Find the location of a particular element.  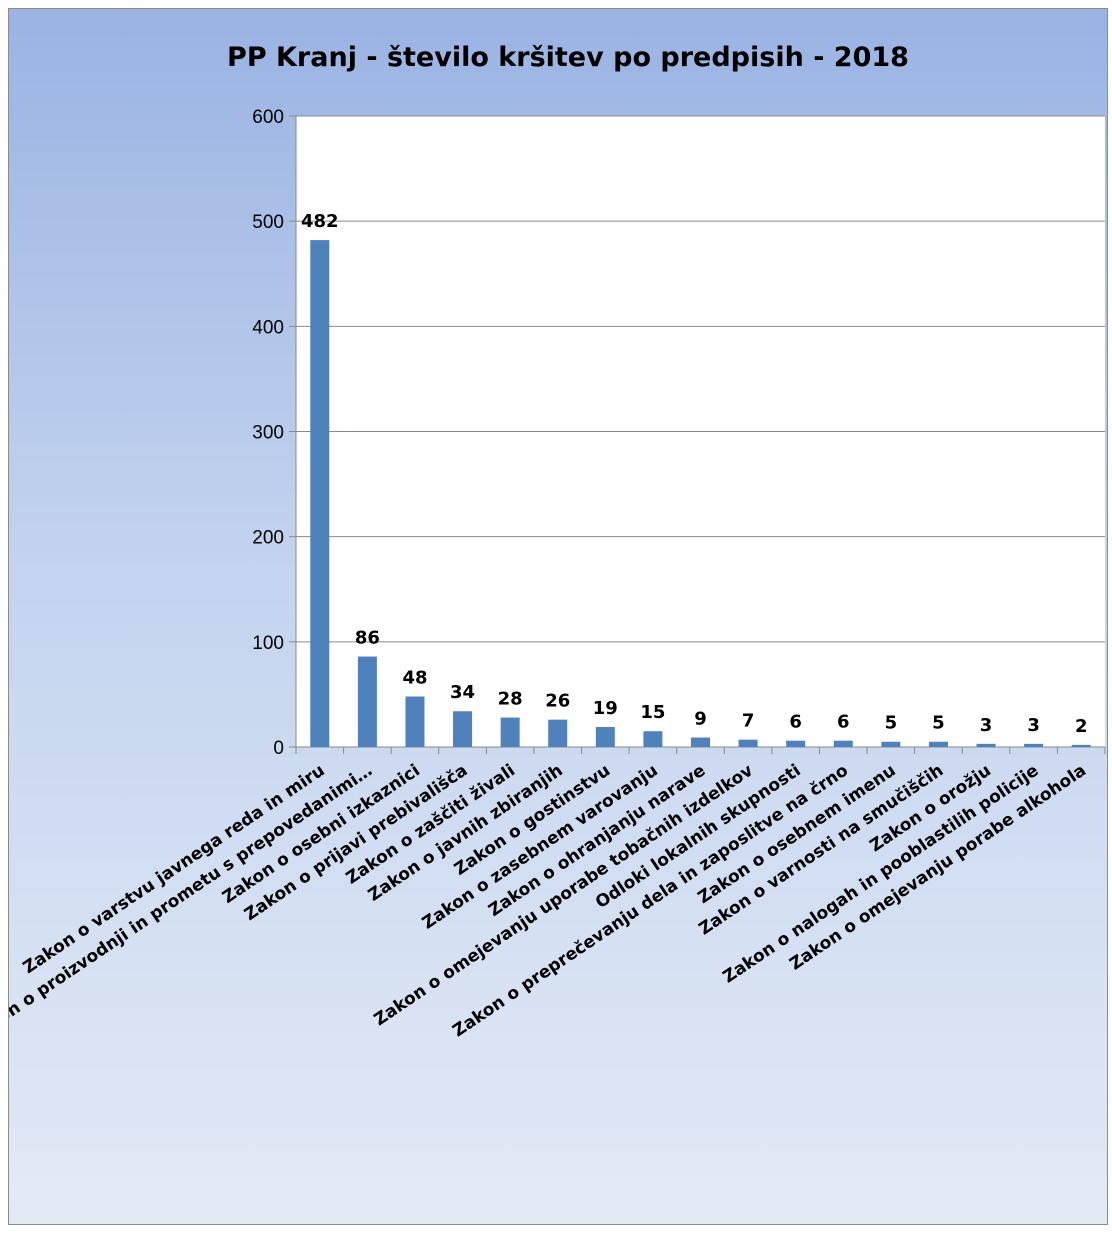

y-tick-label: 0 is located at coordinates (278, 748).